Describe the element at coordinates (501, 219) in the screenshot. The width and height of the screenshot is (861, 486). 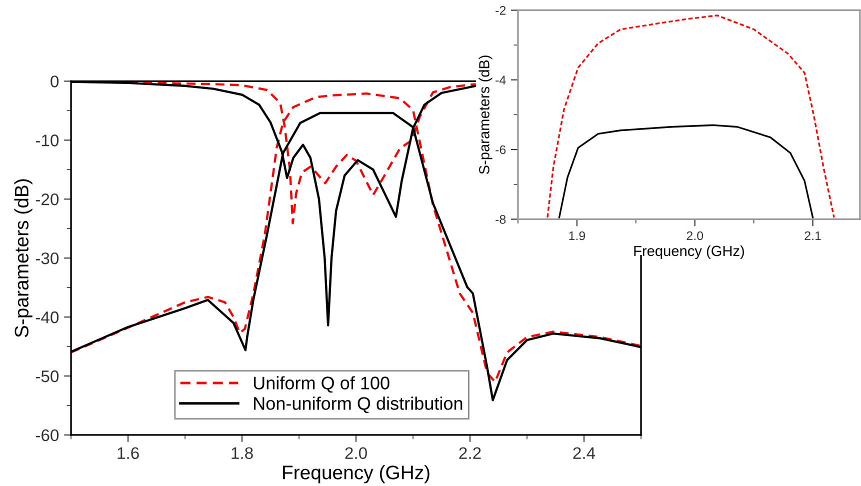
I see `y-tick-label: -8` at that location.